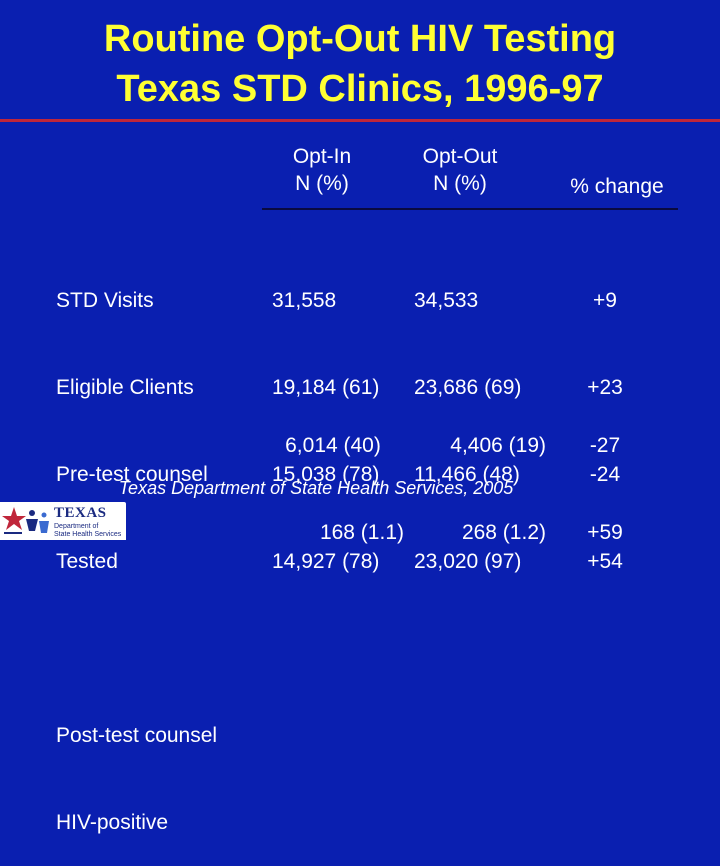 Image resolution: width=720 pixels, height=866 pixels. I want to click on header-opt-in: Opt-In N (%), so click(322, 170).